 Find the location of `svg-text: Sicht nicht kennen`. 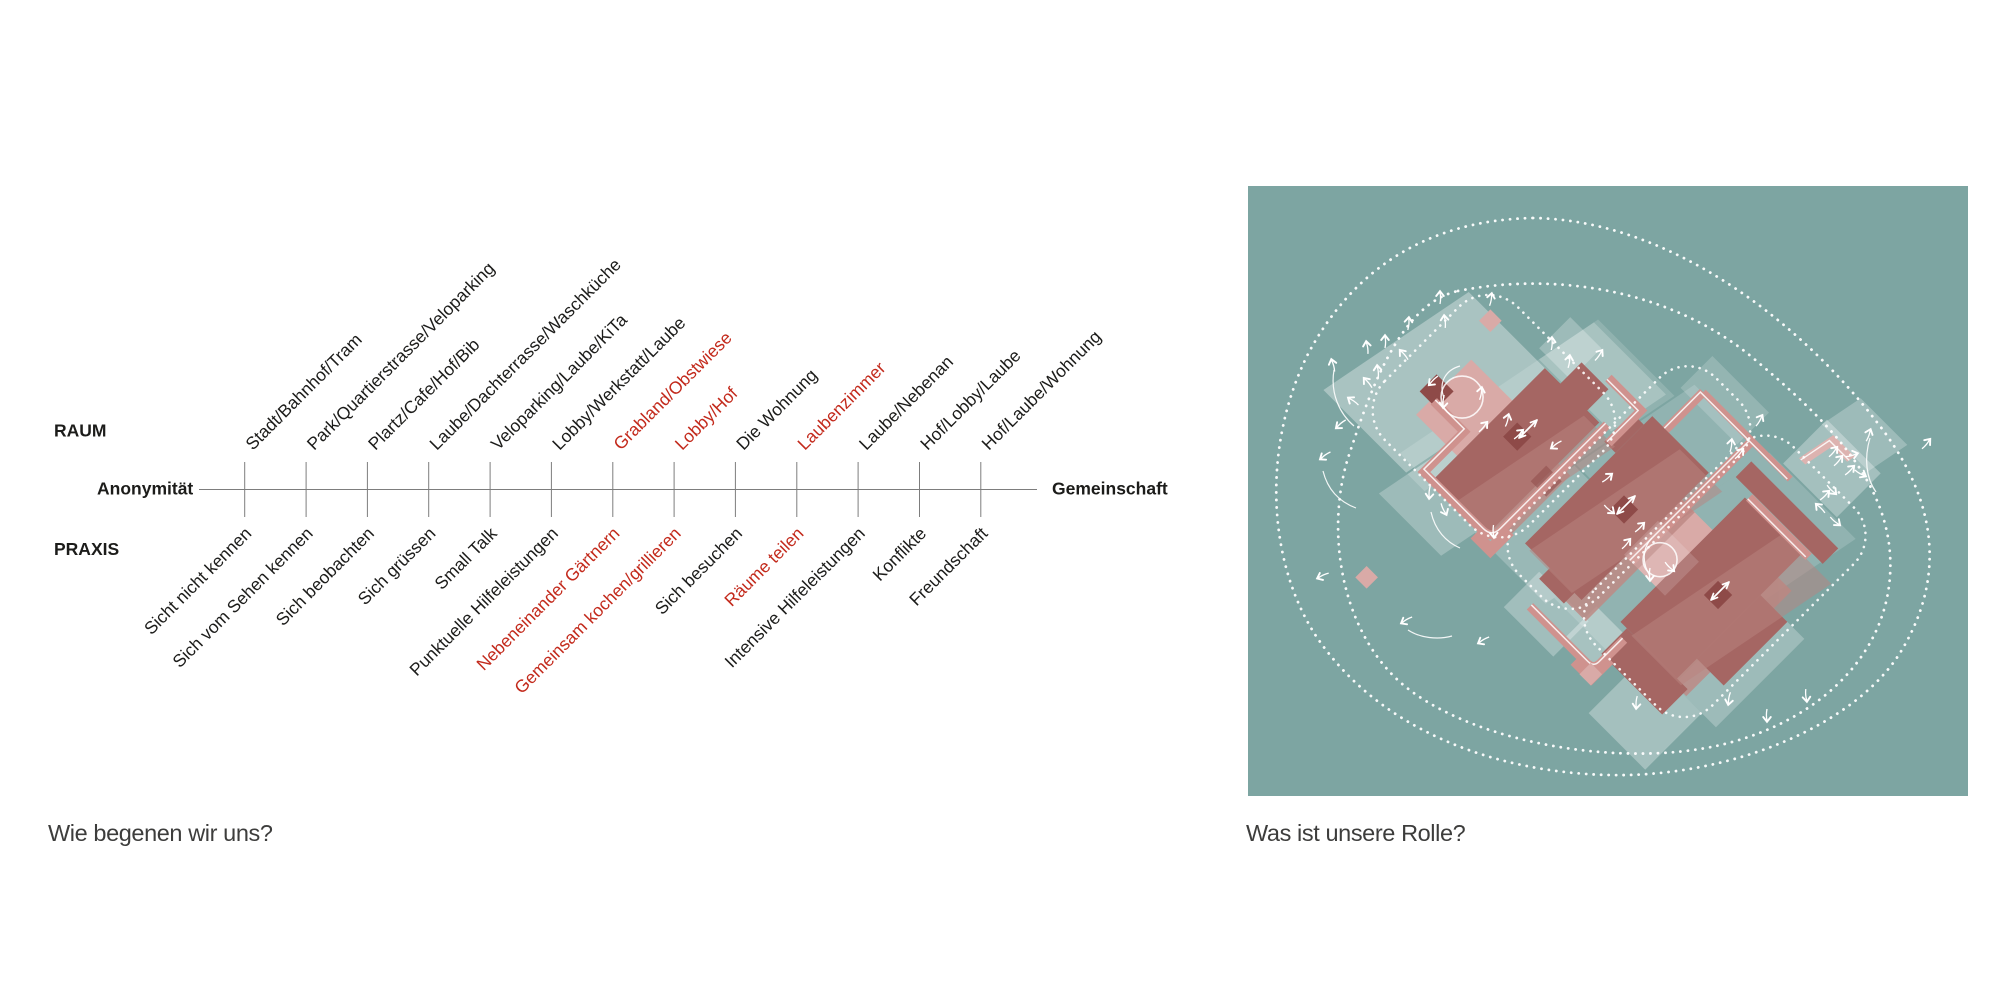

svg-text: Sicht nicht kennen is located at coordinates (197, 580).